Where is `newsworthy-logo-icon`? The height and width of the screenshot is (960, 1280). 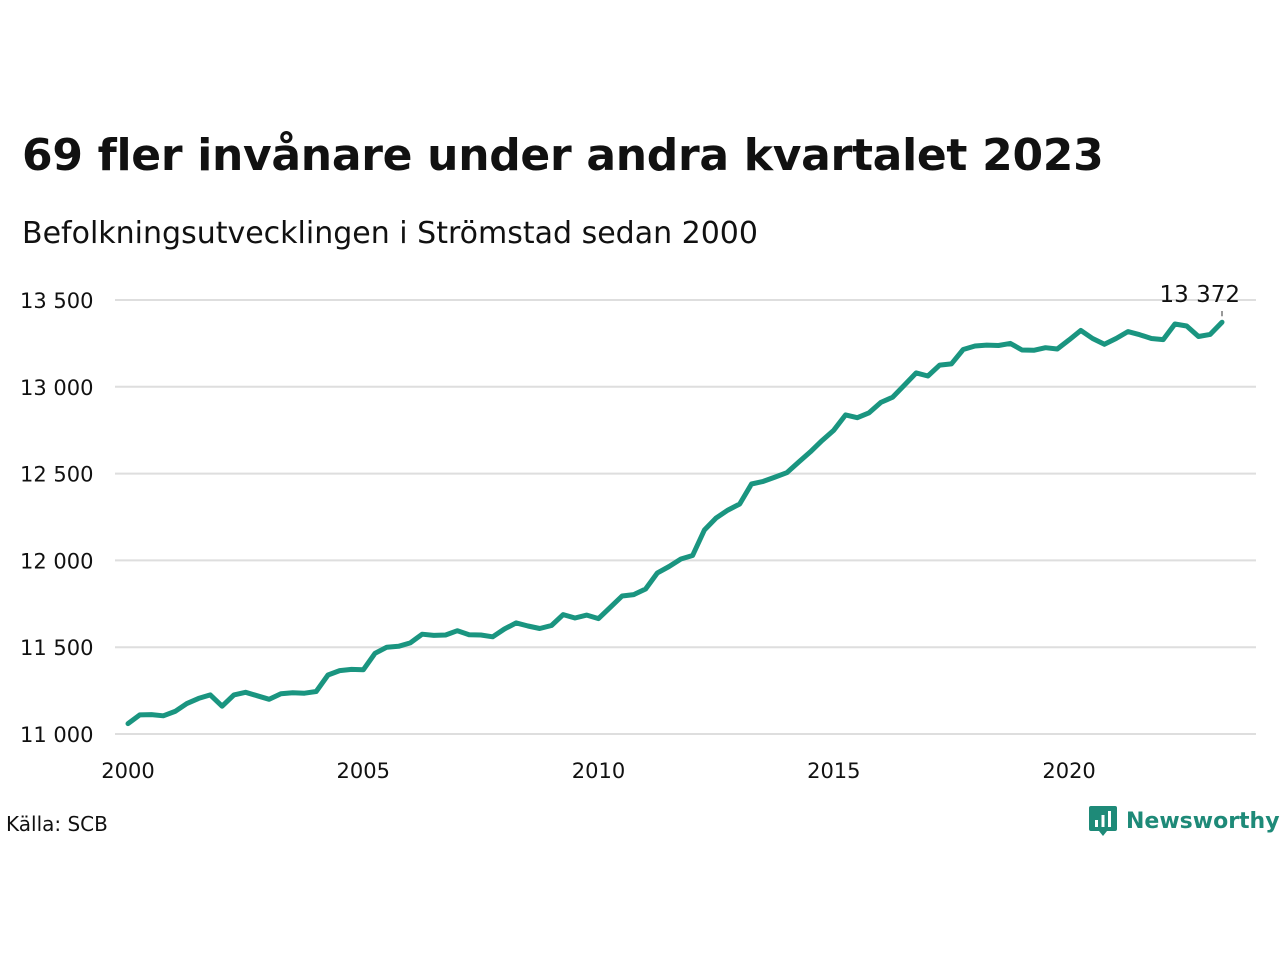 newsworthy-logo-icon is located at coordinates (1103, 821).